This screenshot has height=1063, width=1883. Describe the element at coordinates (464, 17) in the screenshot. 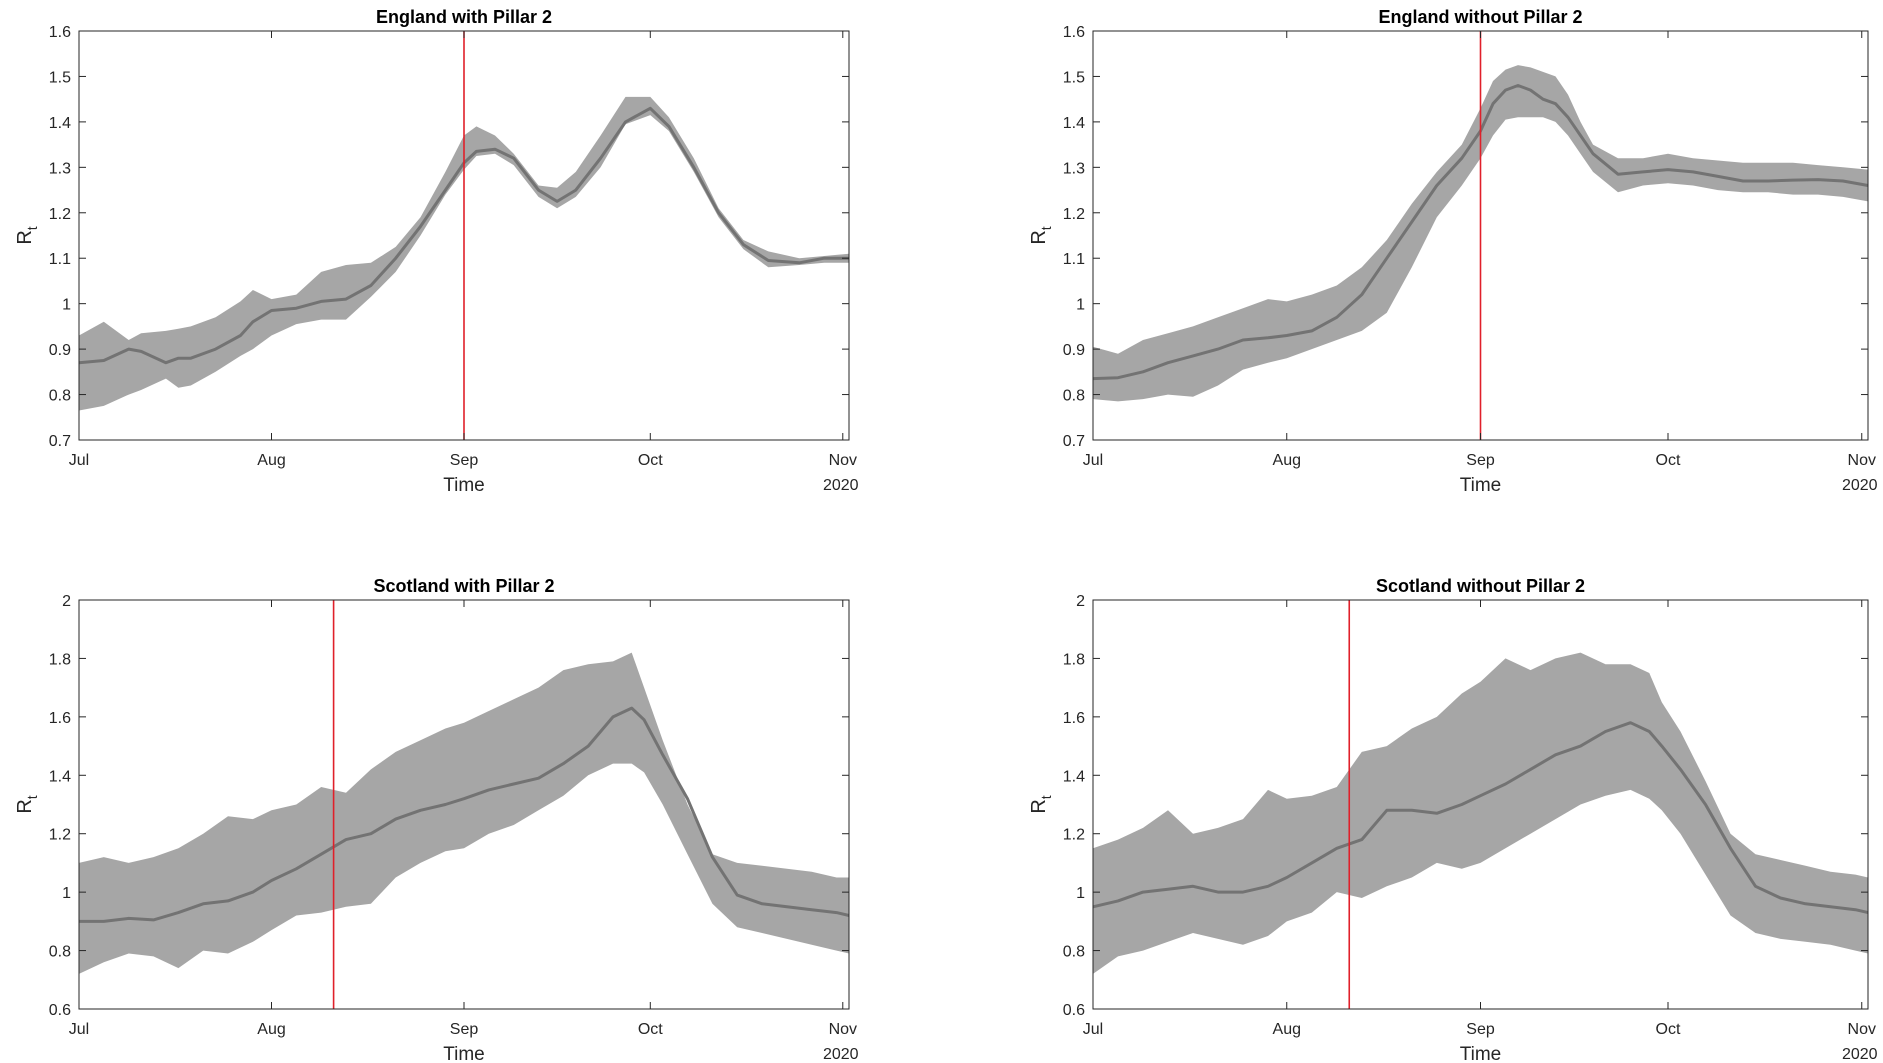

I see `chart-title: England with Pillar 2` at that location.